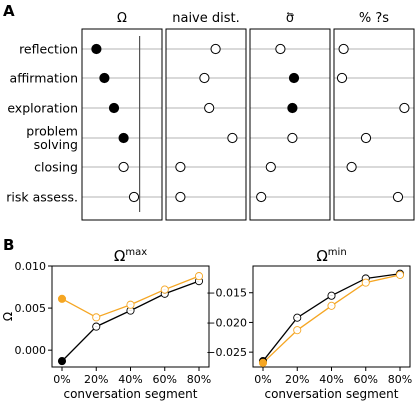  I want to click on column-title-3: % ?s, so click(374, 18).